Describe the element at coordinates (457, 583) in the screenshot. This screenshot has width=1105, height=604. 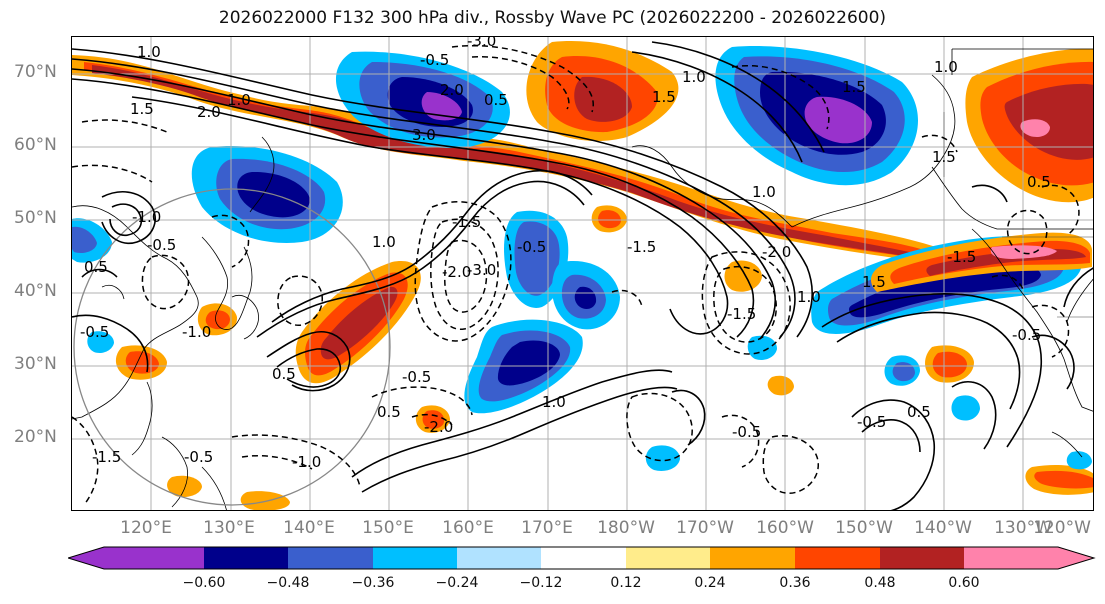
I see `colorbar-tick-label: −0.24` at that location.